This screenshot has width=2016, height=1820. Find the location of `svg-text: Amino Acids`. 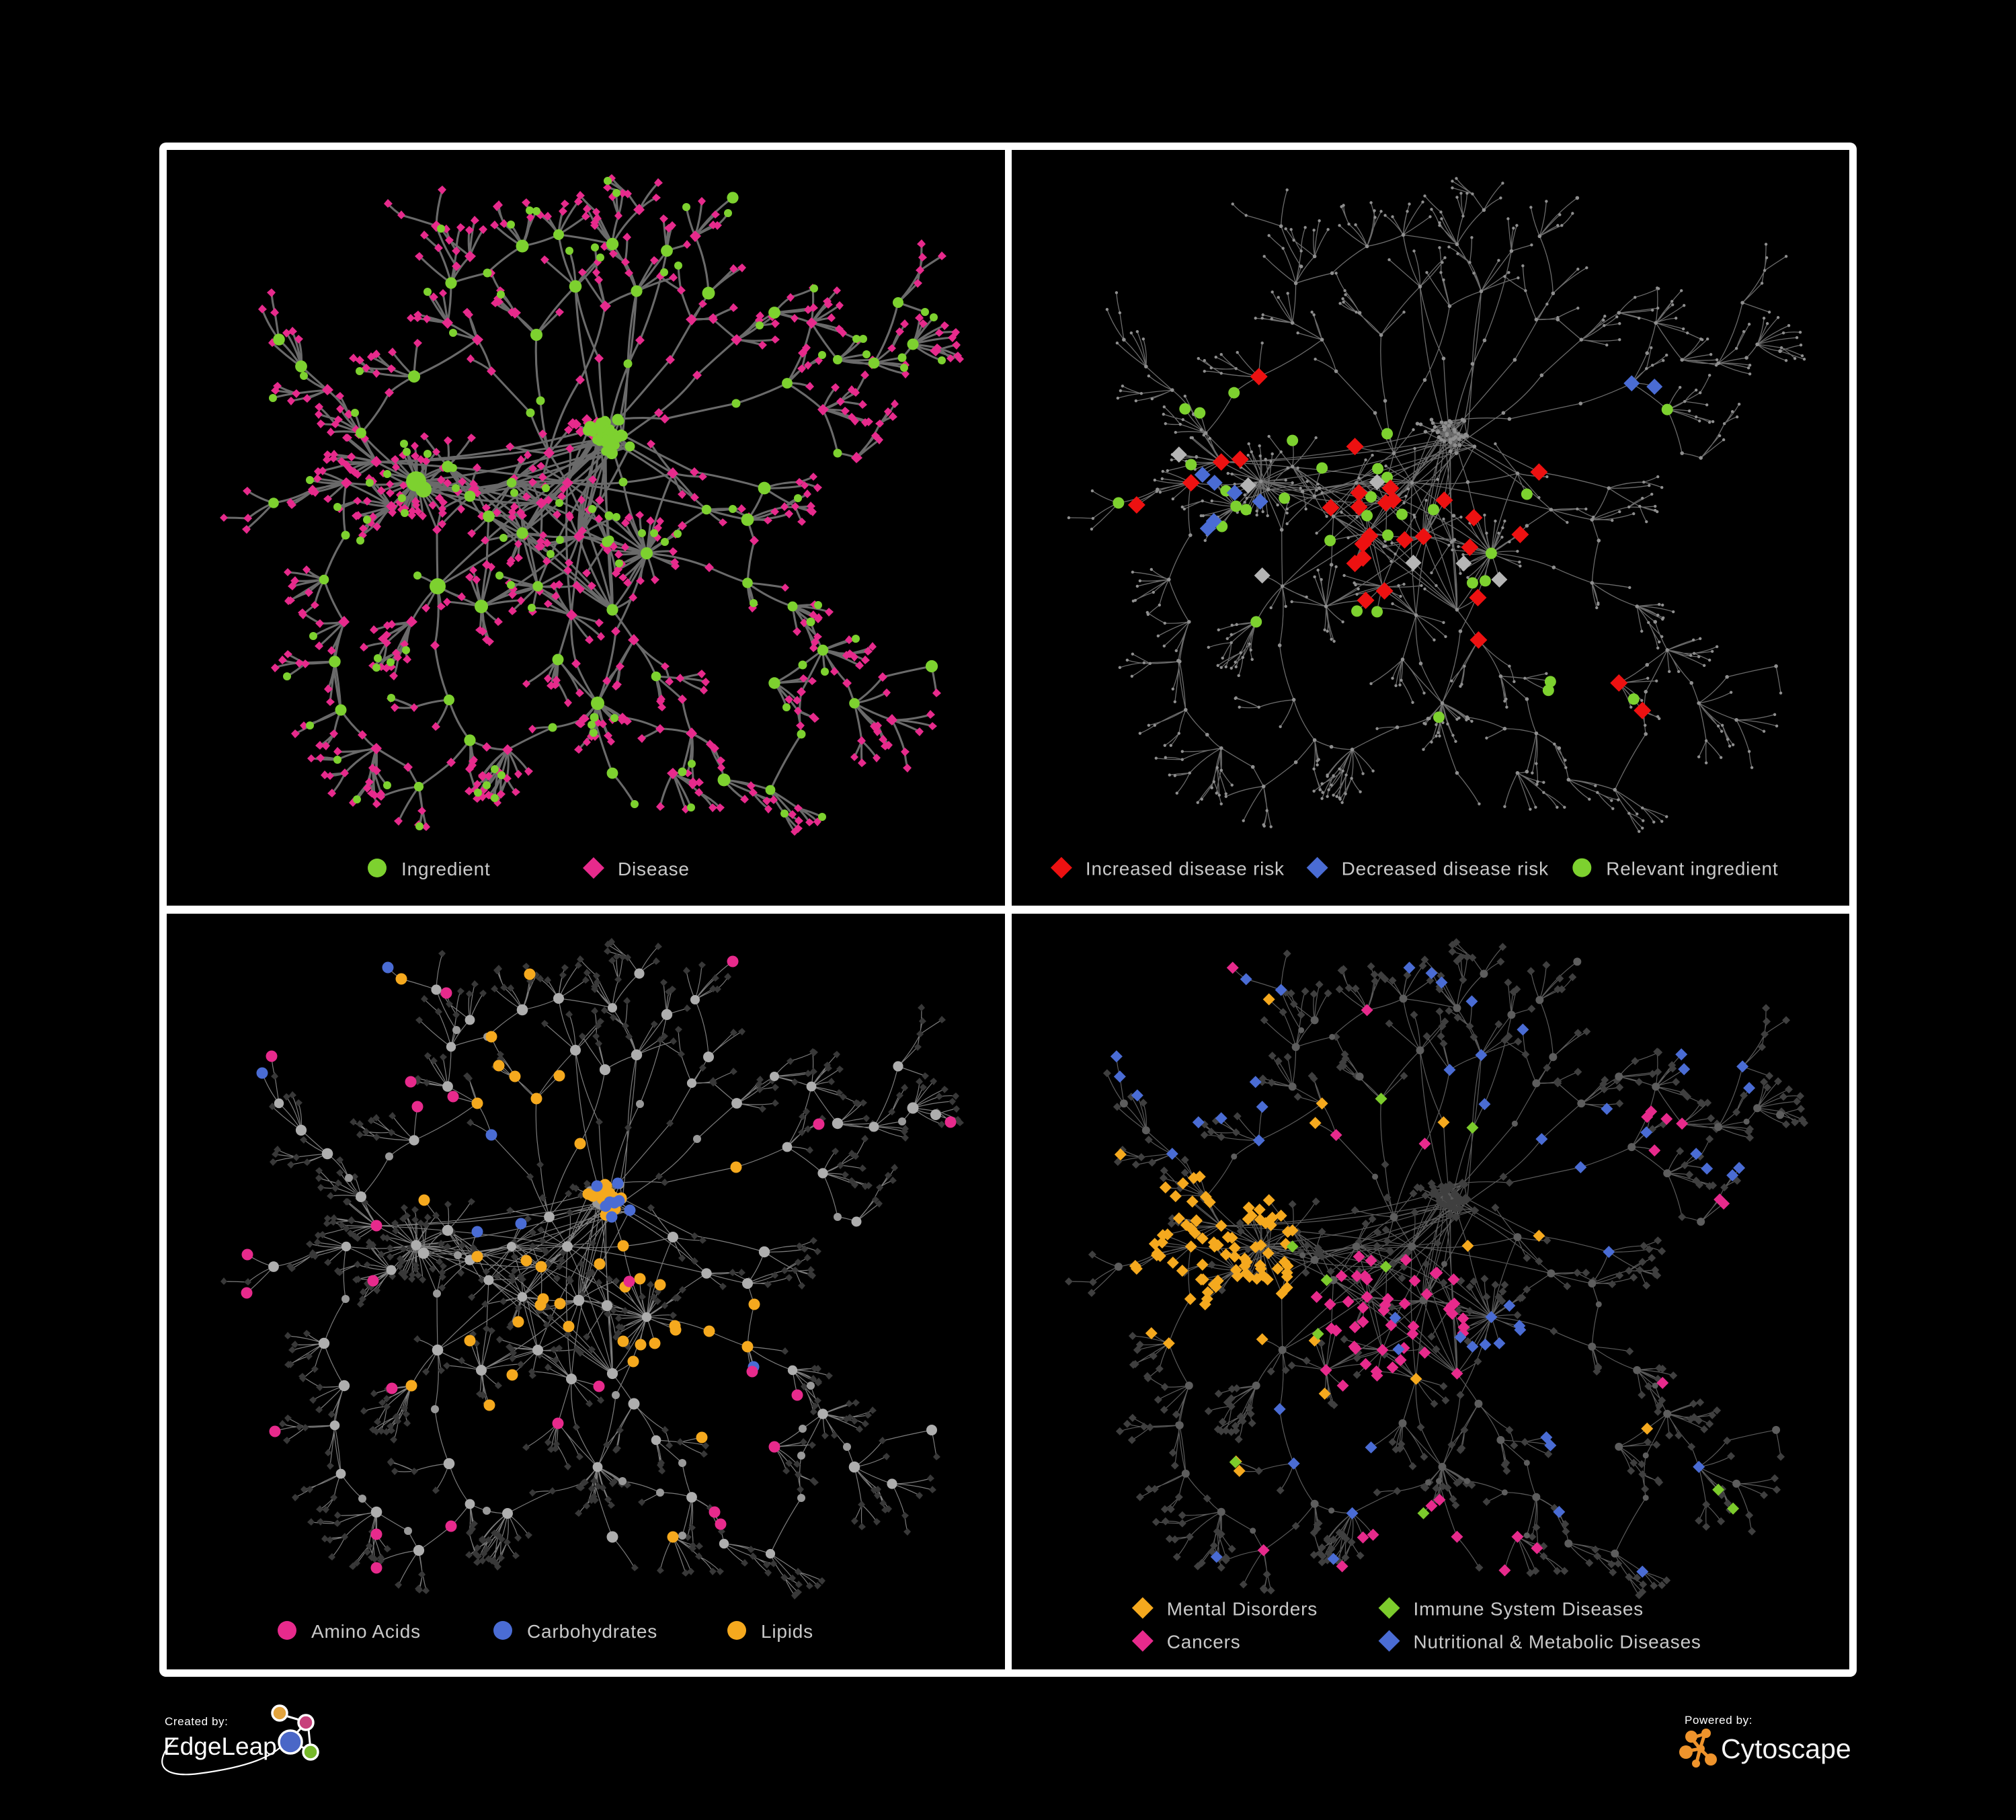

svg-text: Amino Acids is located at coordinates (366, 1631).